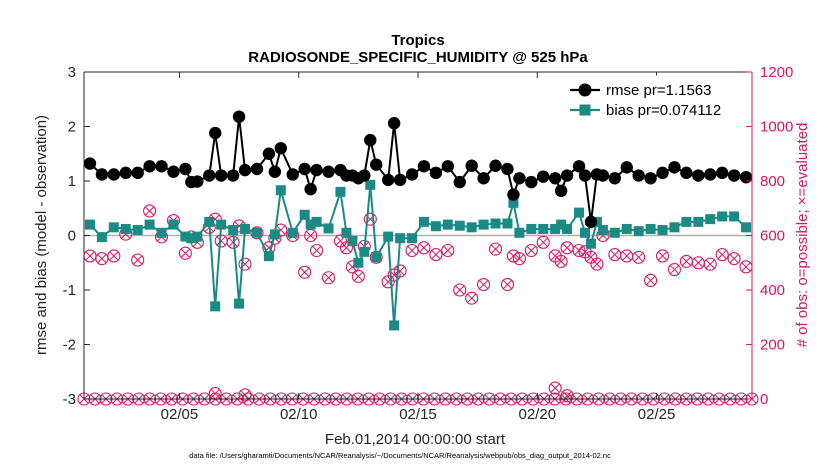 The height and width of the screenshot is (470, 830). What do you see at coordinates (69, 399) in the screenshot?
I see `y-tick-label-left: -3` at bounding box center [69, 399].